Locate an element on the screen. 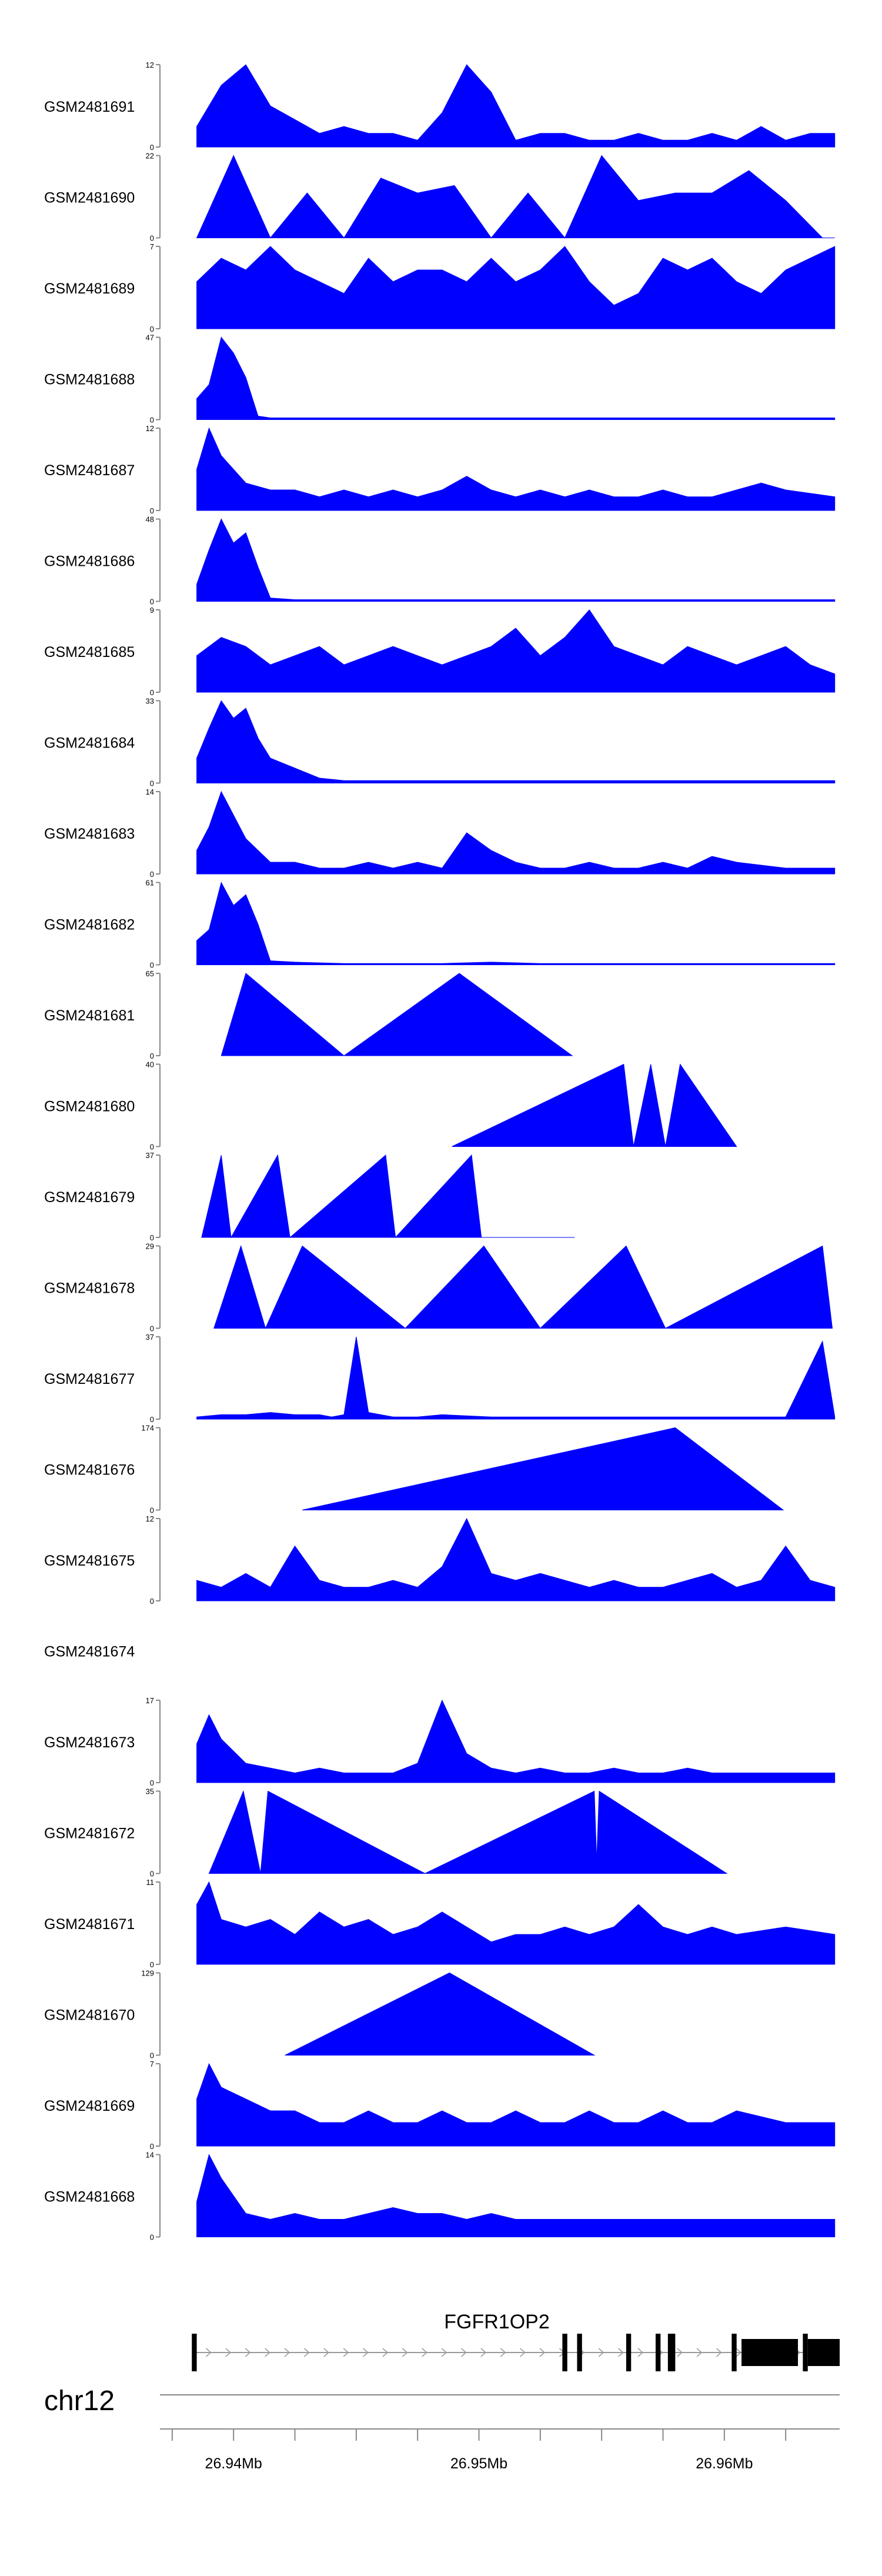 The image size is (882, 2576). track-label: GSM2481675 is located at coordinates (89, 1561).